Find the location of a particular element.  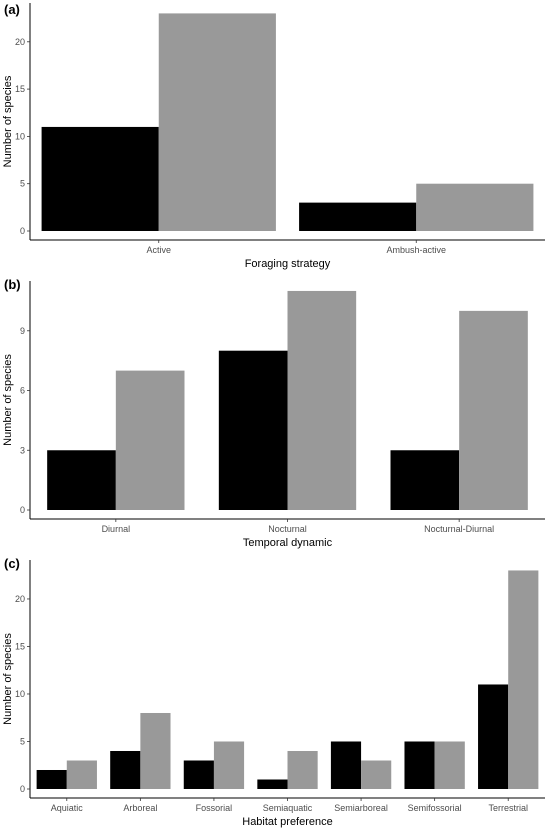

bar-series2-arboreal is located at coordinates (155, 750).